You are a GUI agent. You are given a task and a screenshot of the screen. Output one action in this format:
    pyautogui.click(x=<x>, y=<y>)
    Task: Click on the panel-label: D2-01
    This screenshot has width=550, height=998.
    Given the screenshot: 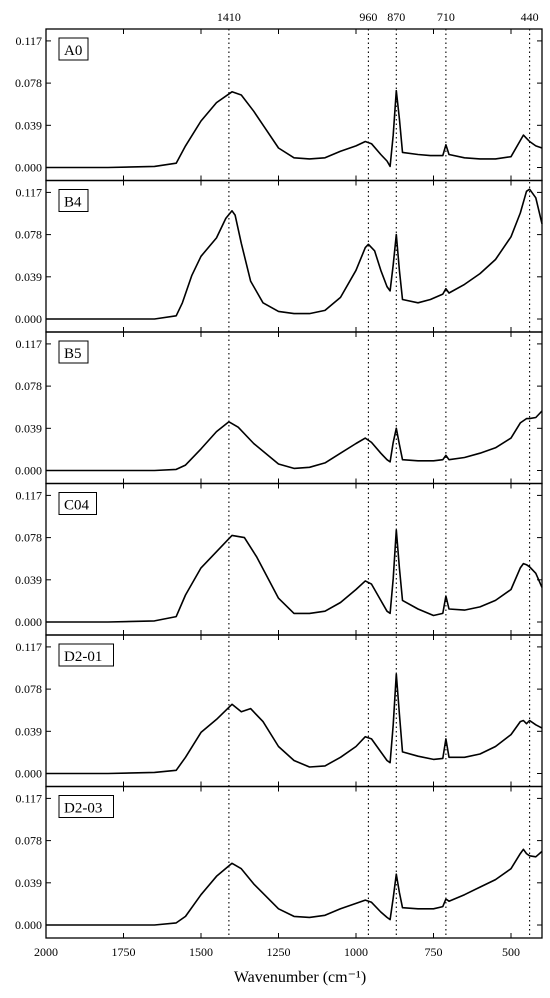 What is the action you would take?
    pyautogui.click(x=83, y=657)
    